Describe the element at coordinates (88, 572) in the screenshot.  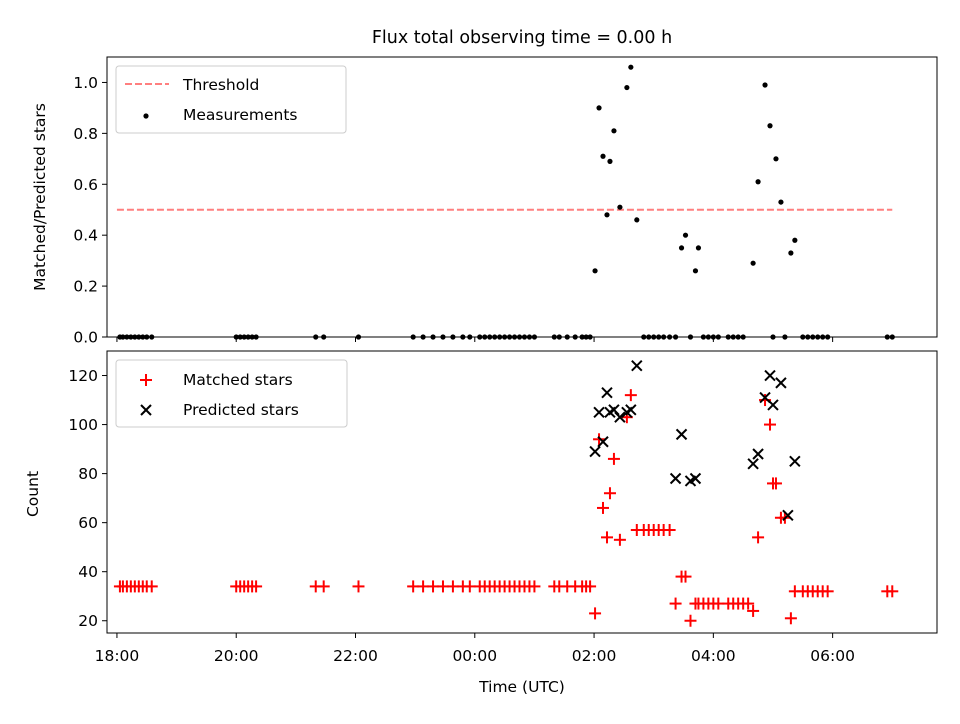
I see `y-tick-label: 40` at that location.